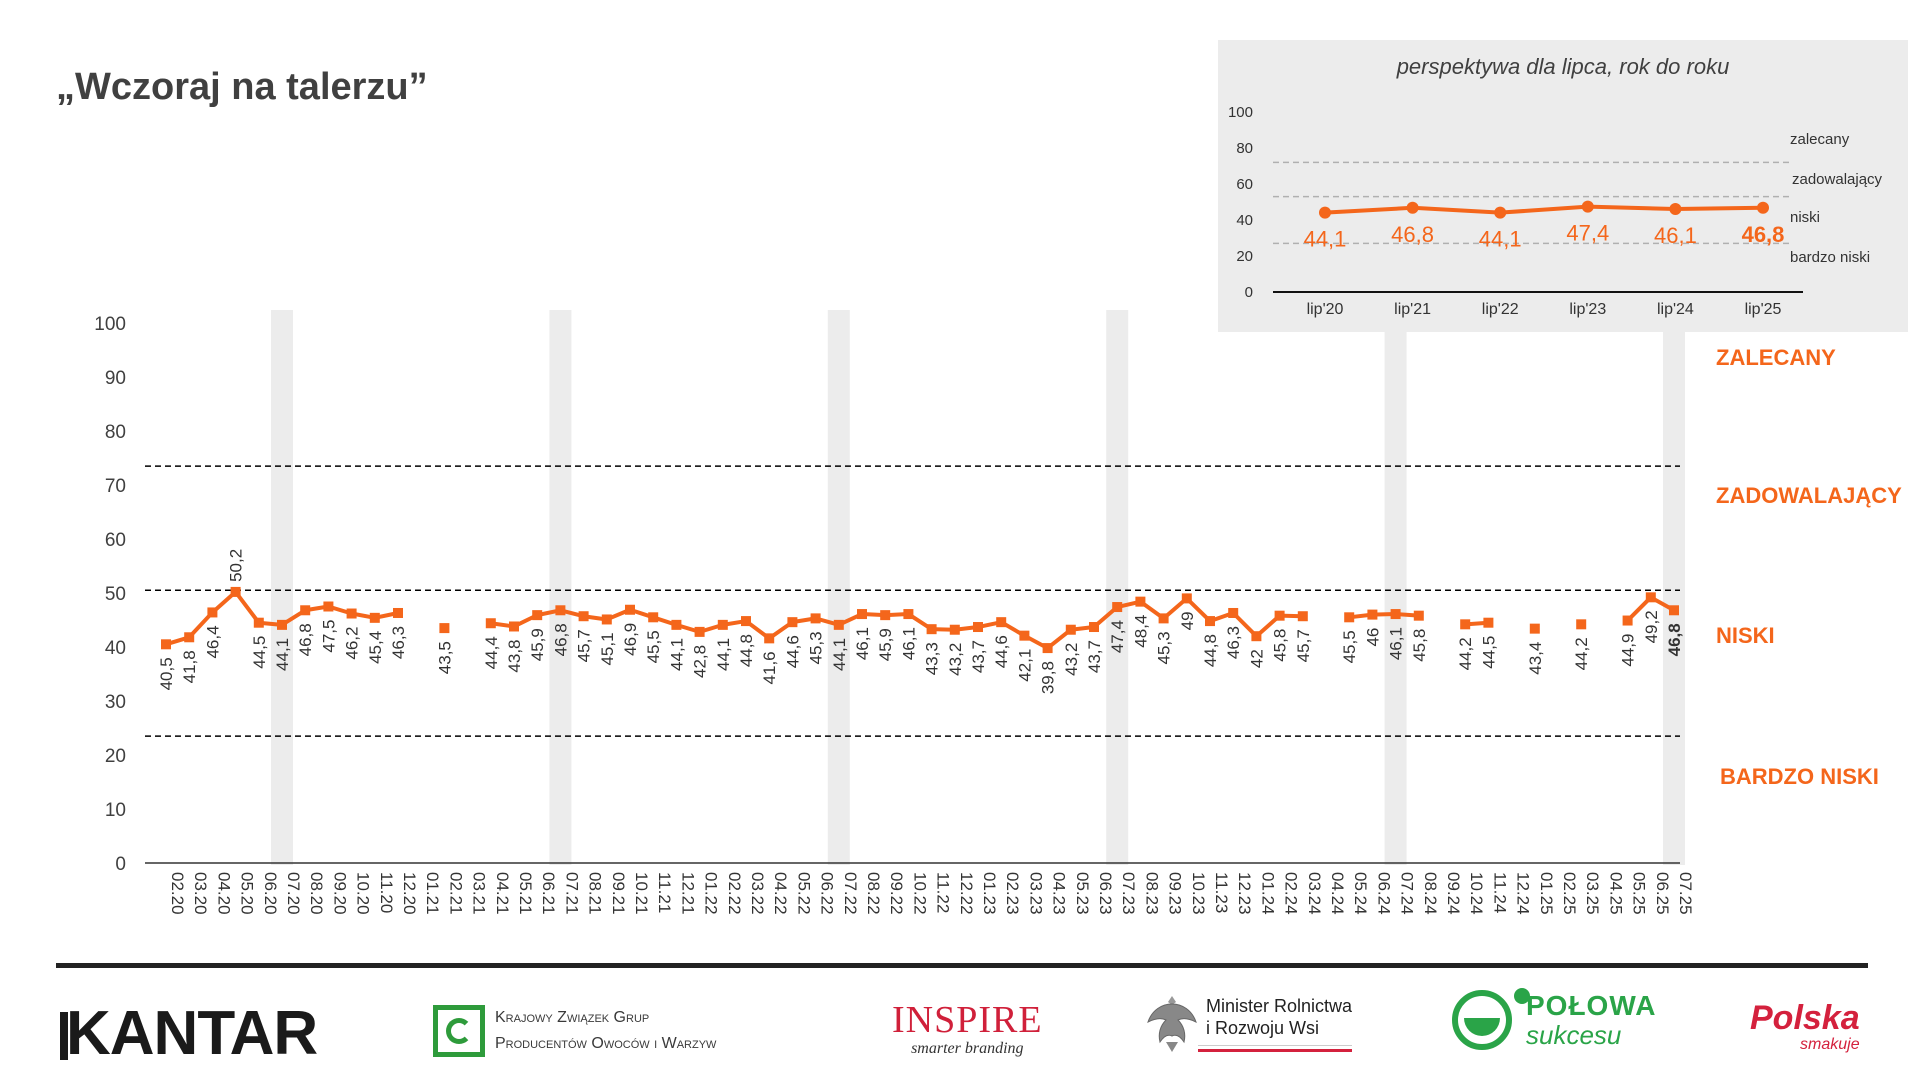 This screenshot has height=1080, width=1920. What do you see at coordinates (1244, 893) in the screenshot?
I see `x-tick-label: 12.23` at bounding box center [1244, 893].